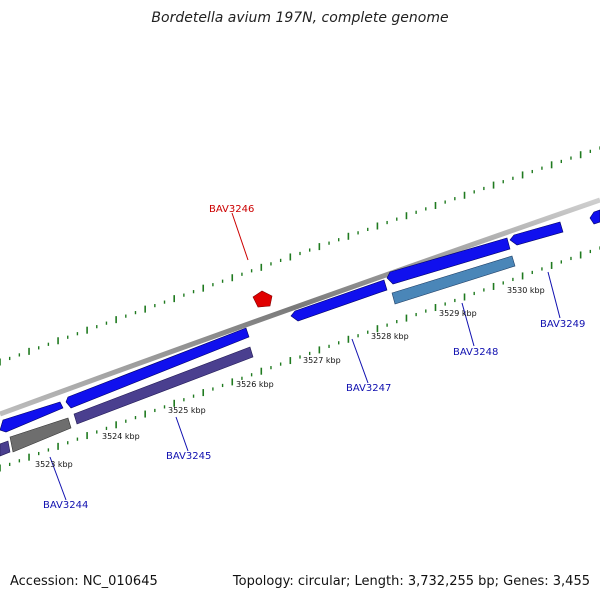  Describe the element at coordinates (84, 581) in the screenshot. I see `accession-text: Accession: NC_010645` at that location.